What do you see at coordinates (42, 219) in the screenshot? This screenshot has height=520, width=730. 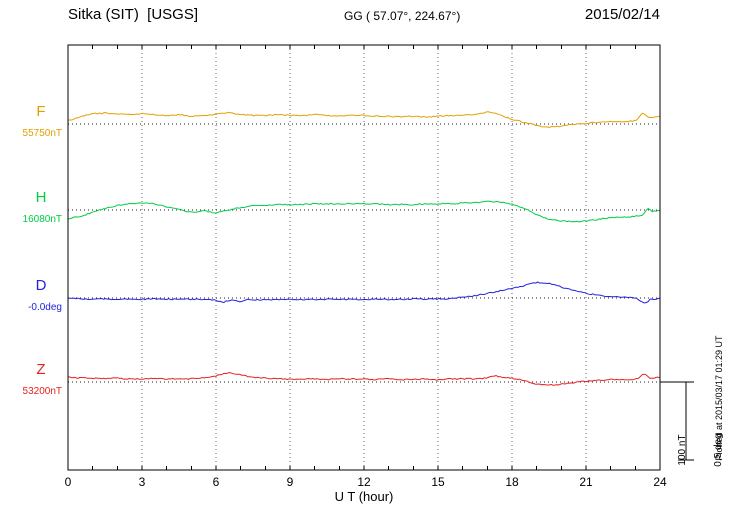 I see `series-baseline-value-H: 16080nT` at bounding box center [42, 219].